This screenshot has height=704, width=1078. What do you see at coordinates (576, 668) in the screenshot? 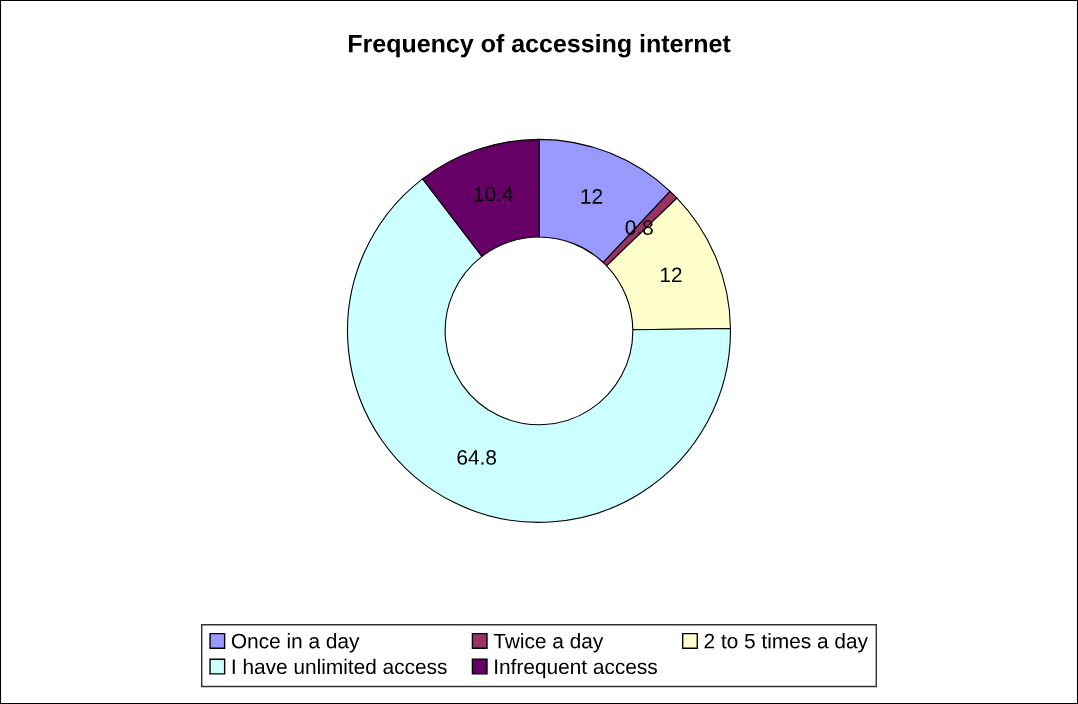
I see `legend-label: Infrequent access` at bounding box center [576, 668].